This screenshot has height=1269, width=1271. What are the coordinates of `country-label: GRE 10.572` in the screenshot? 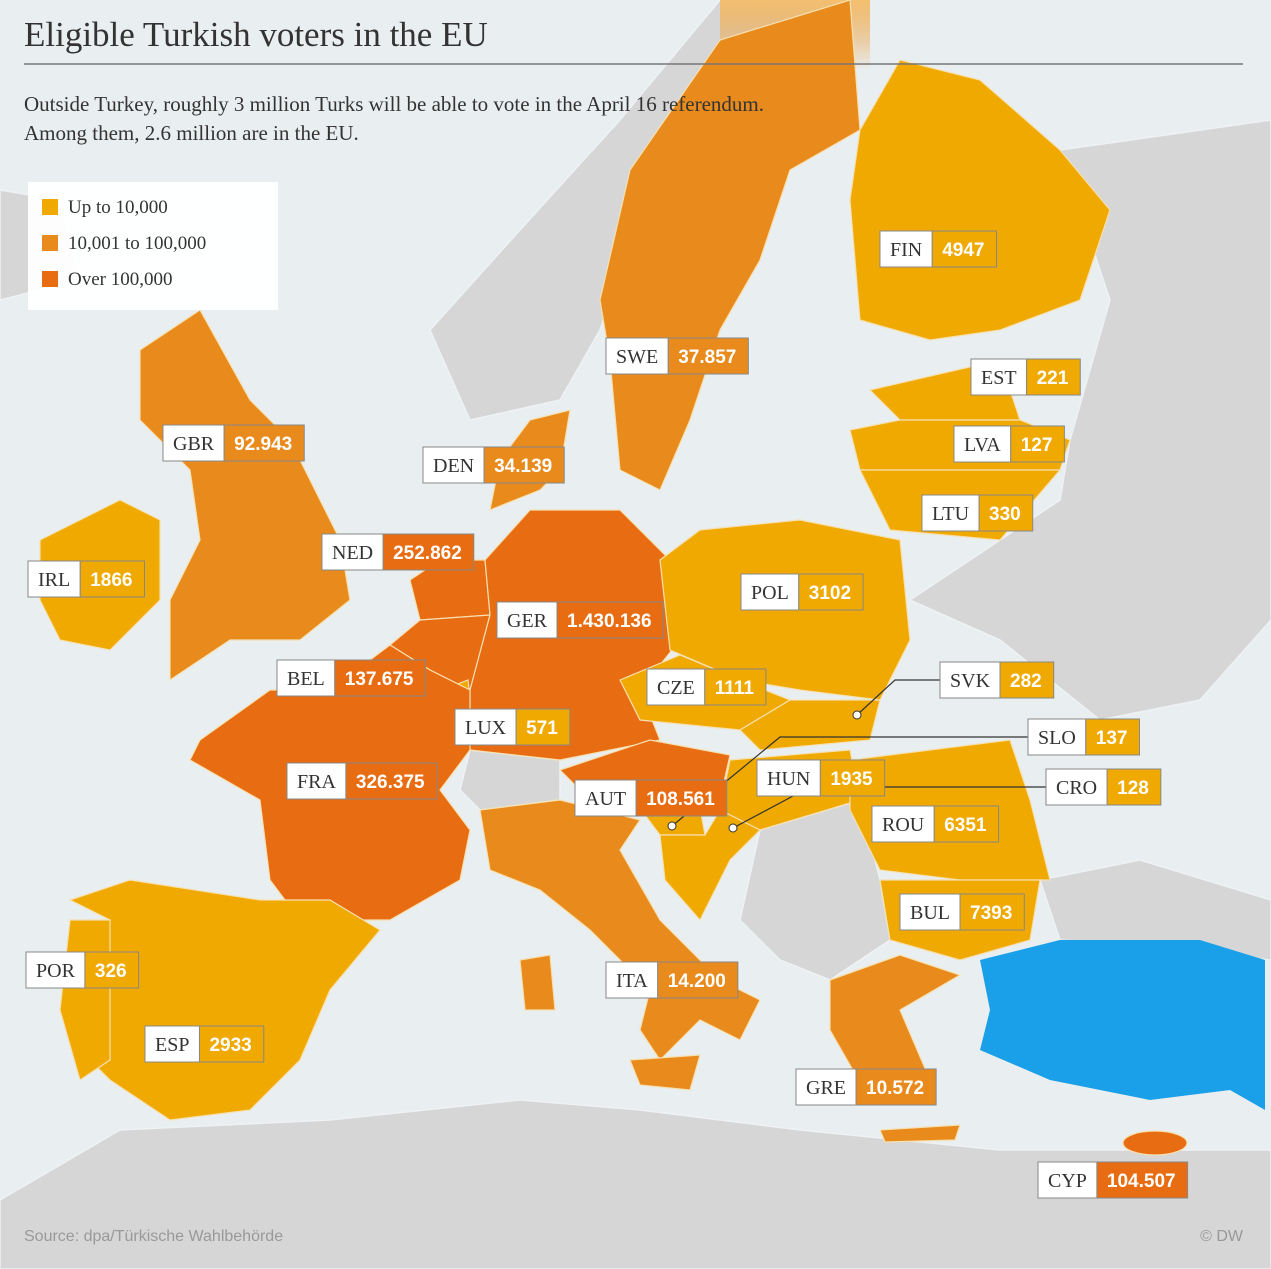 It's located at (866, 1087).